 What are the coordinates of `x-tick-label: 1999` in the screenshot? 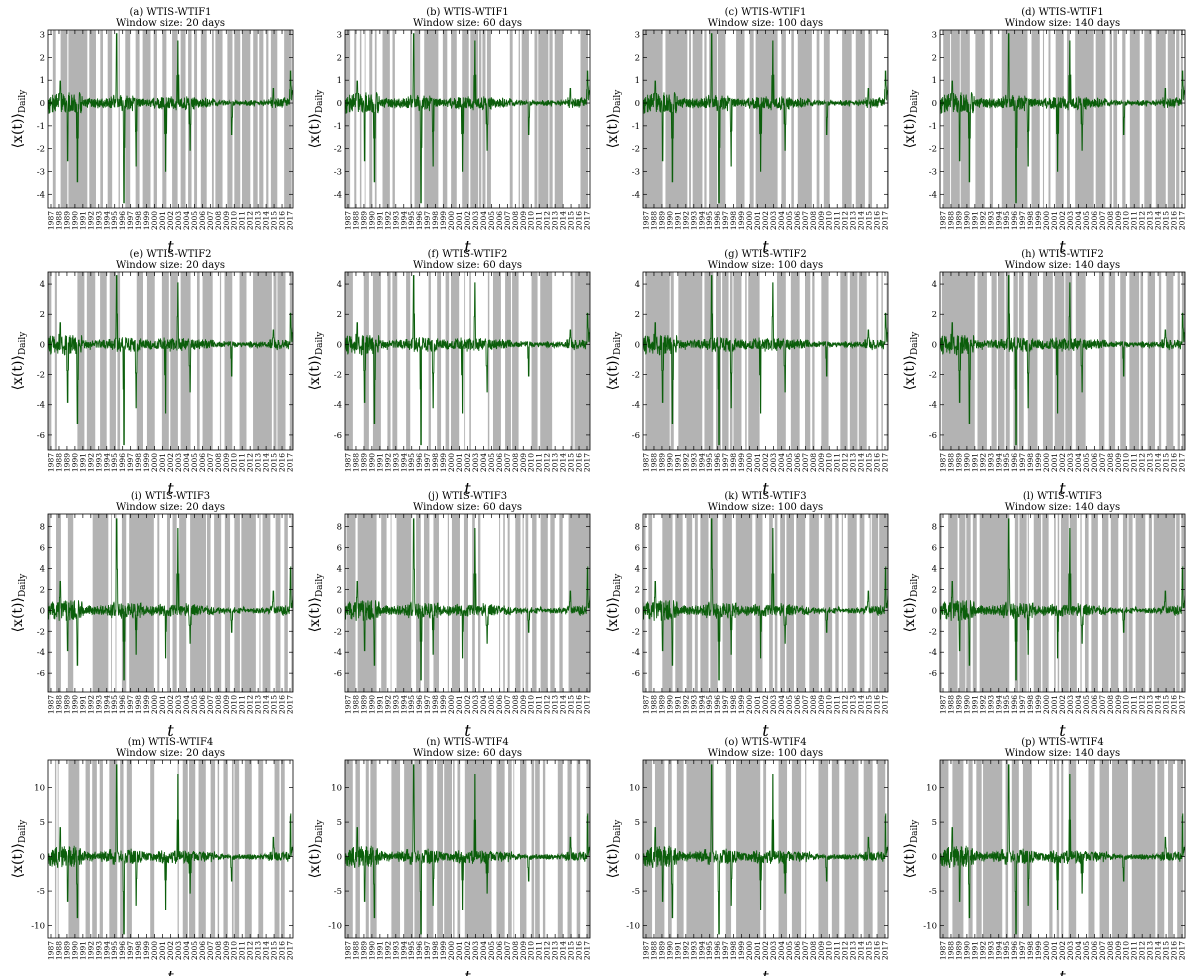 It's located at (741, 950).